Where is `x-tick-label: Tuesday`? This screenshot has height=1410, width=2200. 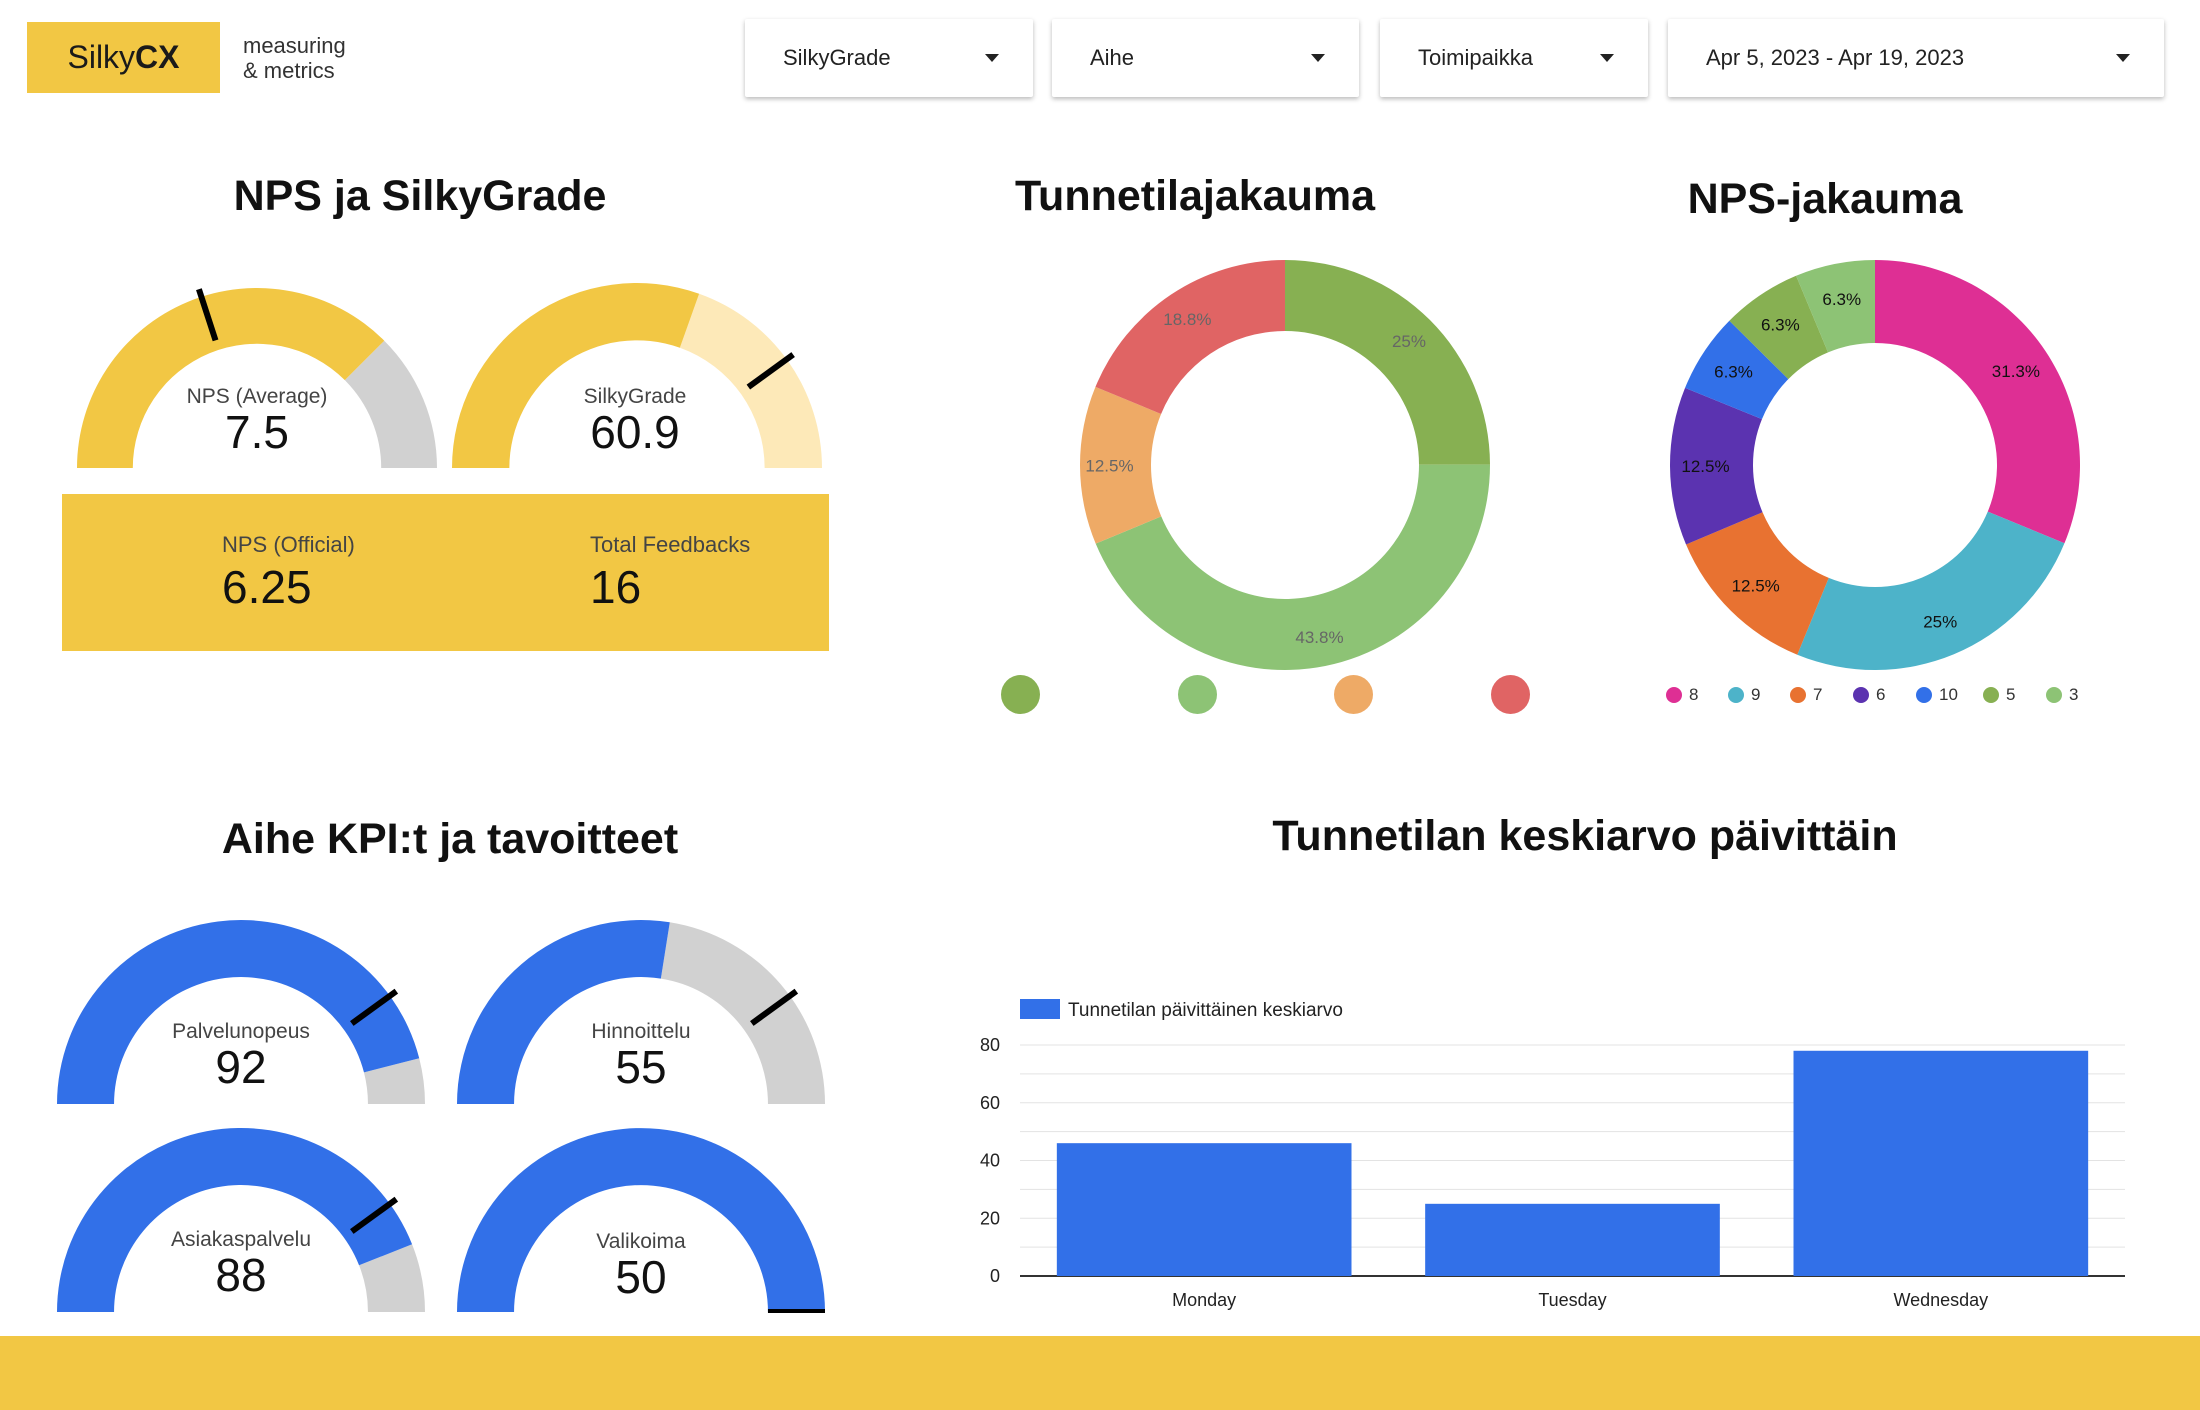
x-tick-label: Tuesday is located at coordinates (1572, 1300).